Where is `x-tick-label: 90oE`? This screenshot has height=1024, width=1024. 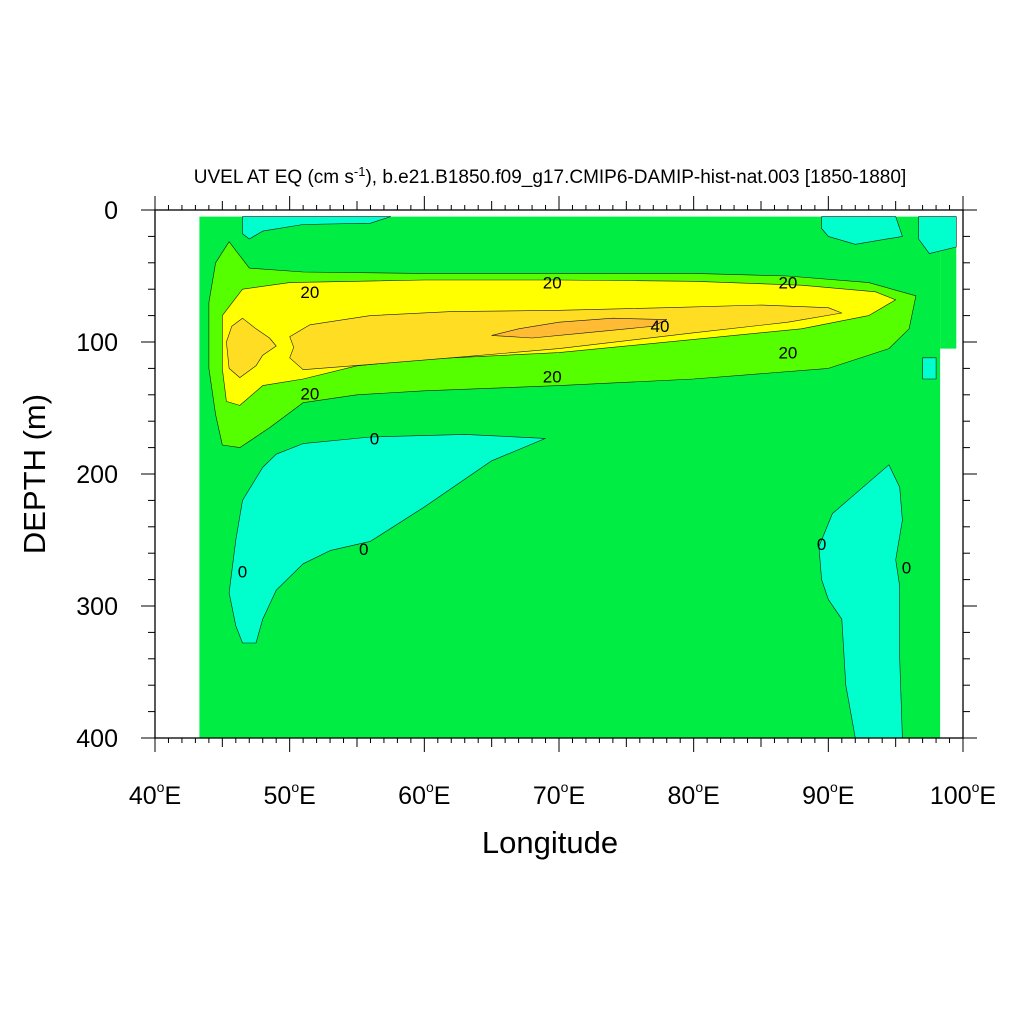 x-tick-label: 90oE is located at coordinates (828, 794).